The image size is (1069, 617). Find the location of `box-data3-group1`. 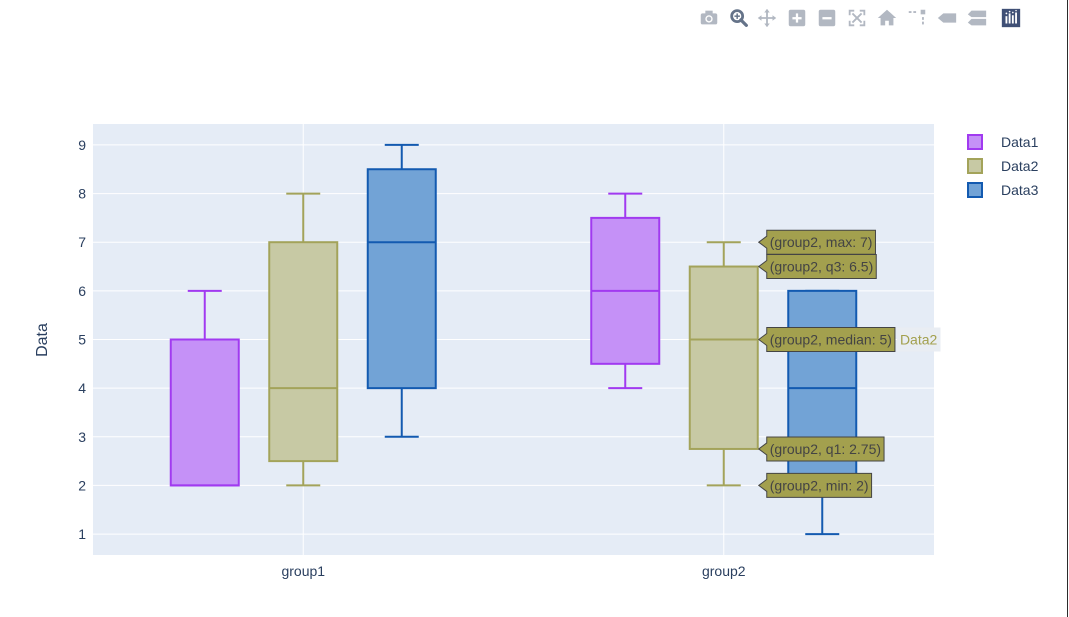

box-data3-group1 is located at coordinates (401, 290).